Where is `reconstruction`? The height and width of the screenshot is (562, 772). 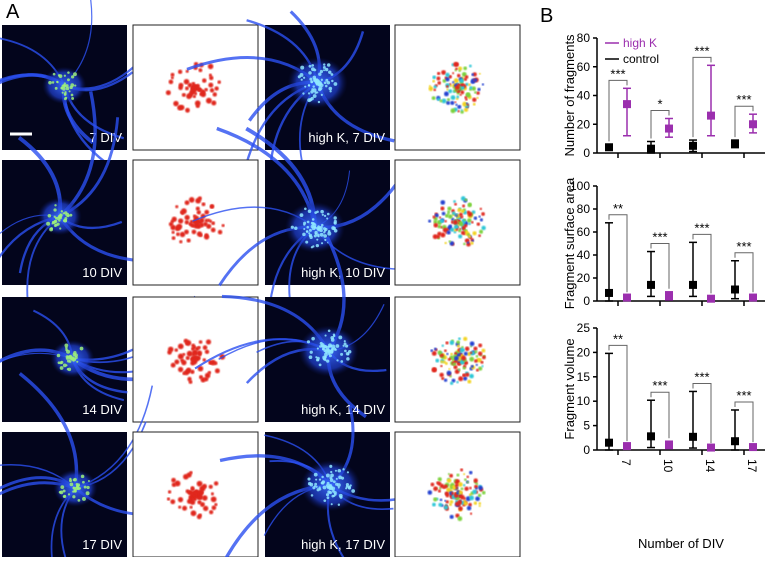 reconstruction is located at coordinates (457, 222).